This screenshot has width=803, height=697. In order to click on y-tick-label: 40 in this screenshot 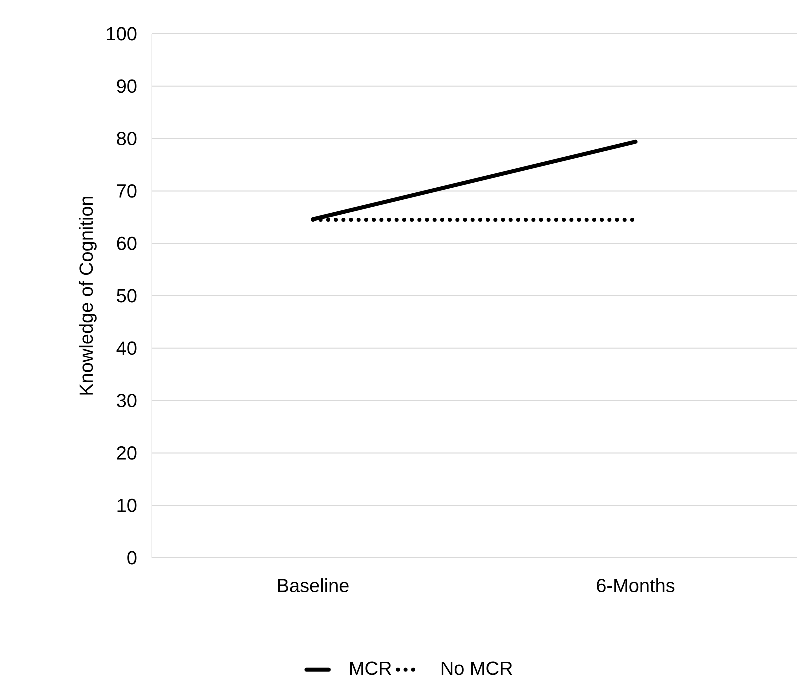, I will do `click(126, 349)`.